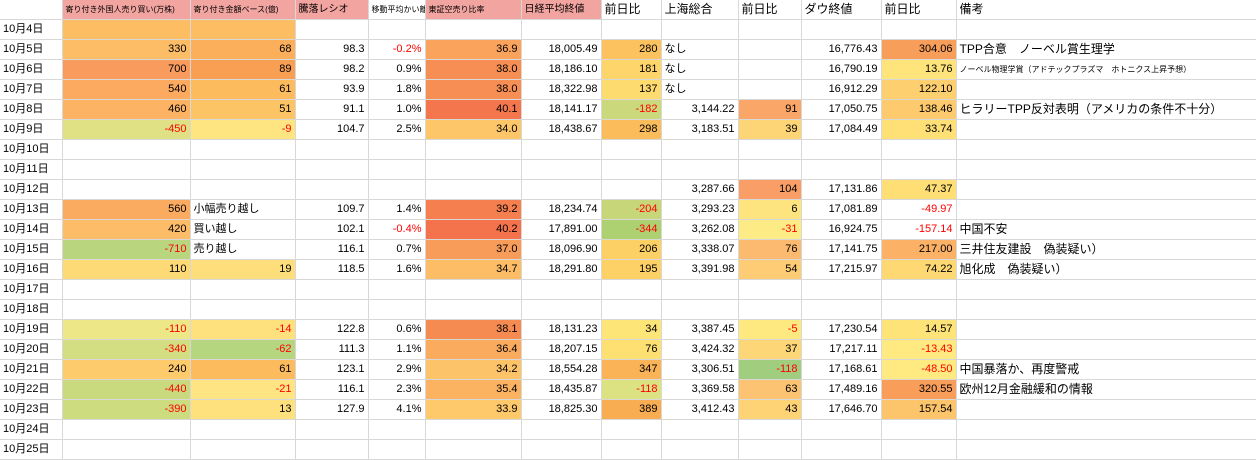 This screenshot has width=1256, height=460. Describe the element at coordinates (473, 409) in the screenshot. I see `cell-short-ratio: 33.9` at that location.